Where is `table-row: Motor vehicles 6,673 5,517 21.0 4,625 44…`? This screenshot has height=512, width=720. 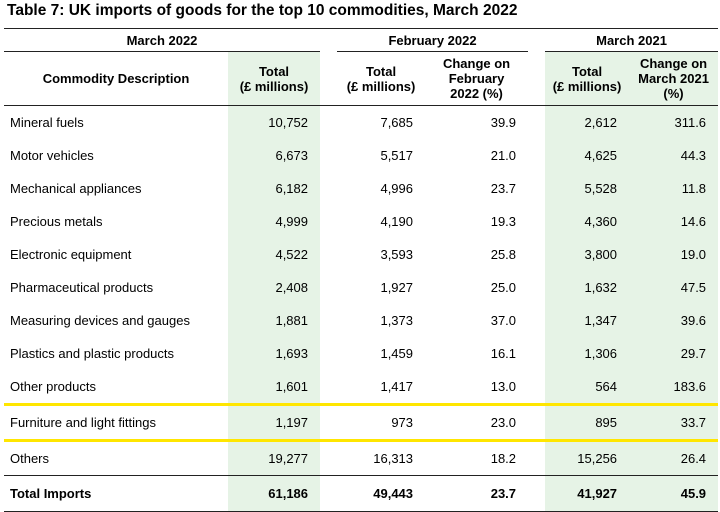 table-row: Motor vehicles 6,673 5,517 21.0 4,625 44… is located at coordinates (361, 155).